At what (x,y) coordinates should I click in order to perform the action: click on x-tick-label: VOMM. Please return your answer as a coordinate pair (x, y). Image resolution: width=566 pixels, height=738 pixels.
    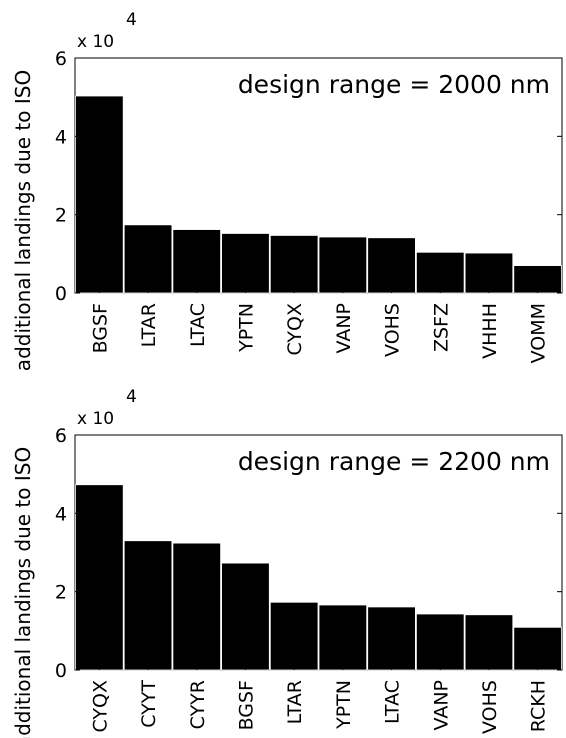
    Looking at the image, I should click on (539, 333).